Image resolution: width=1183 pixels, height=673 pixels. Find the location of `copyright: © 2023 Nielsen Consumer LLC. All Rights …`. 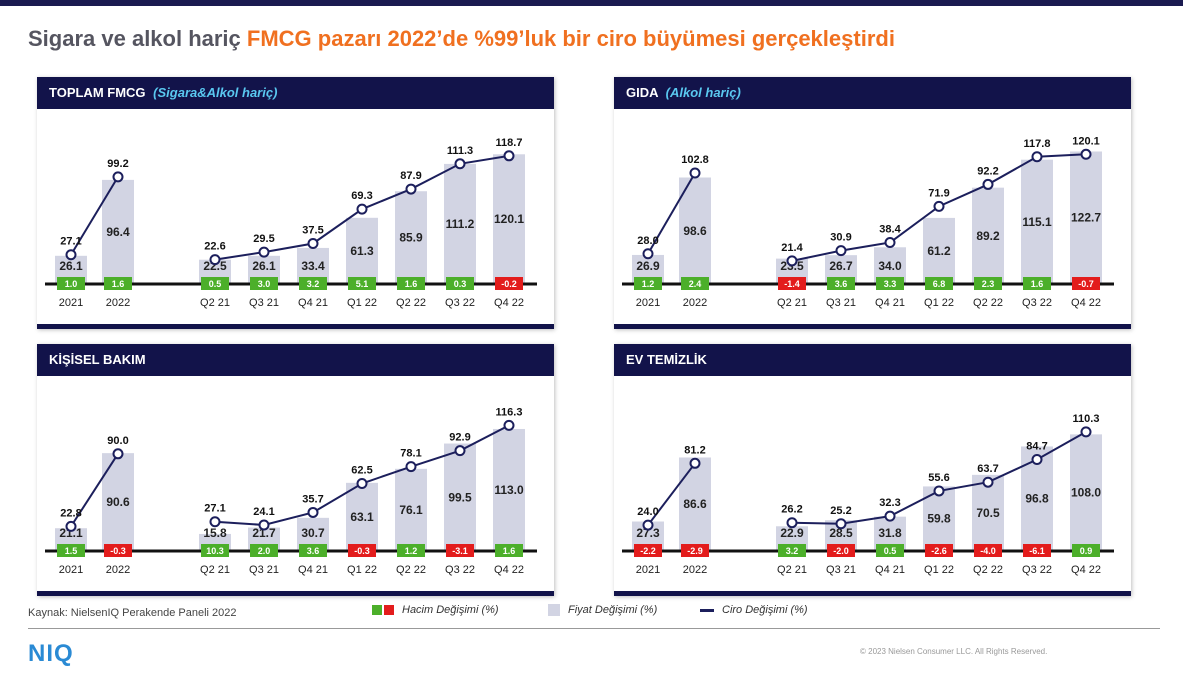

copyright: © 2023 Nielsen Consumer LLC. All Rights … is located at coordinates (954, 651).